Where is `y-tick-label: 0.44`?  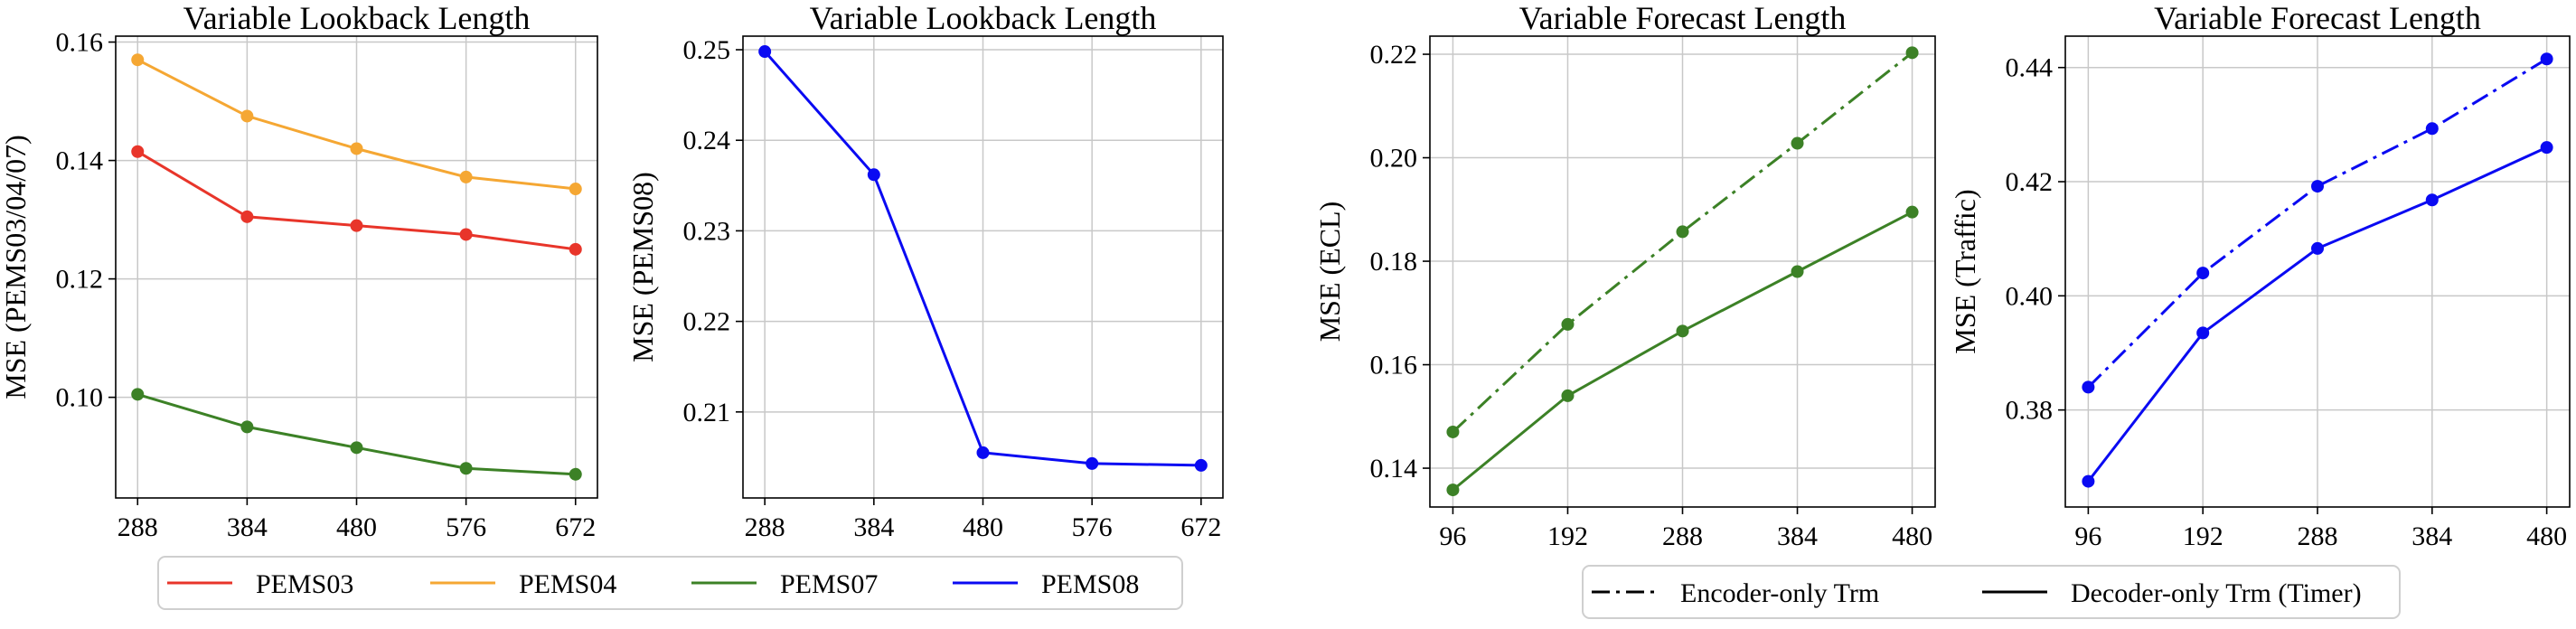
y-tick-label: 0.44 is located at coordinates (2030, 68).